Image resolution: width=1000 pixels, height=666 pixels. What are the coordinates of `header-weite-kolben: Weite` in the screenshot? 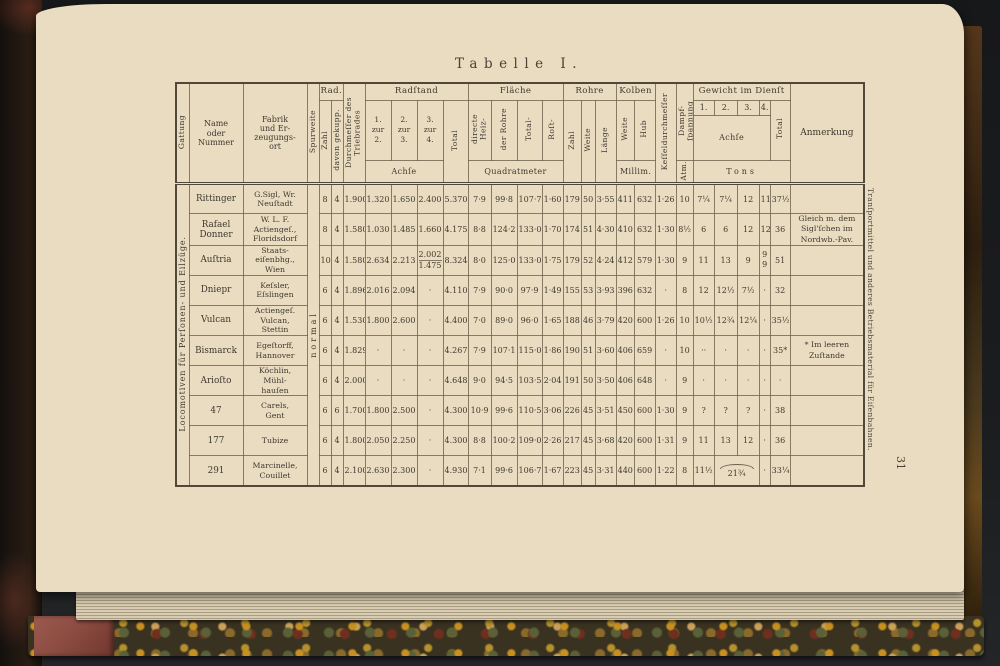 It's located at (625, 130).